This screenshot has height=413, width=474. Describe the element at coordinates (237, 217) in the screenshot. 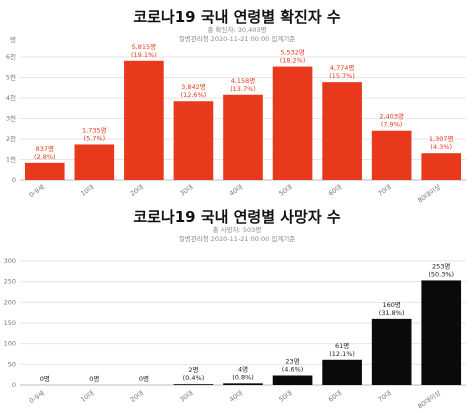

I see `deaths-chart-title: 코로나19 국내 연령별 사망자 수` at that location.